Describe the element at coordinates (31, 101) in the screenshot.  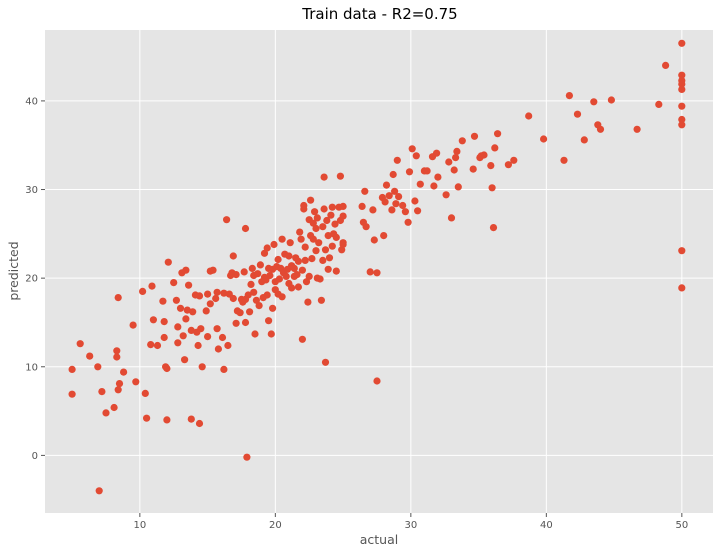
I see `y-tick-label: 40` at that location.